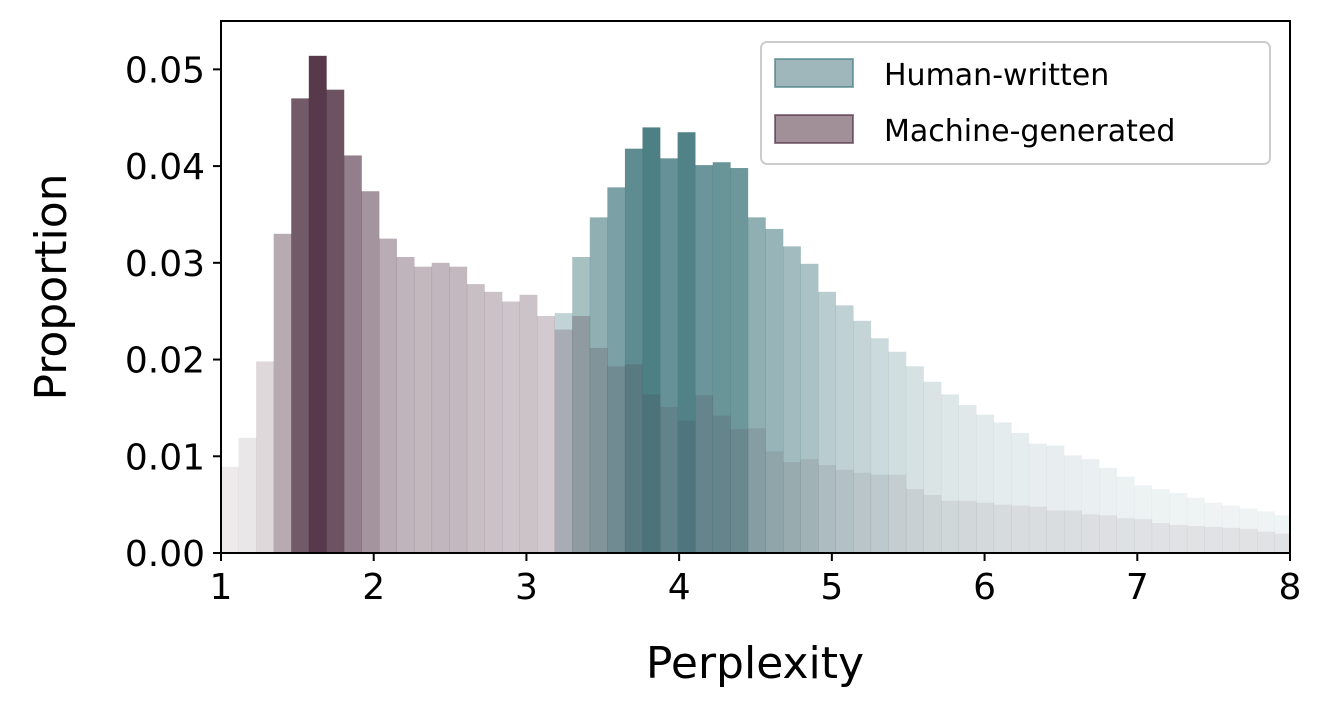  What do you see at coordinates (1137, 587) in the screenshot?
I see `x-tick-label: 7` at bounding box center [1137, 587].